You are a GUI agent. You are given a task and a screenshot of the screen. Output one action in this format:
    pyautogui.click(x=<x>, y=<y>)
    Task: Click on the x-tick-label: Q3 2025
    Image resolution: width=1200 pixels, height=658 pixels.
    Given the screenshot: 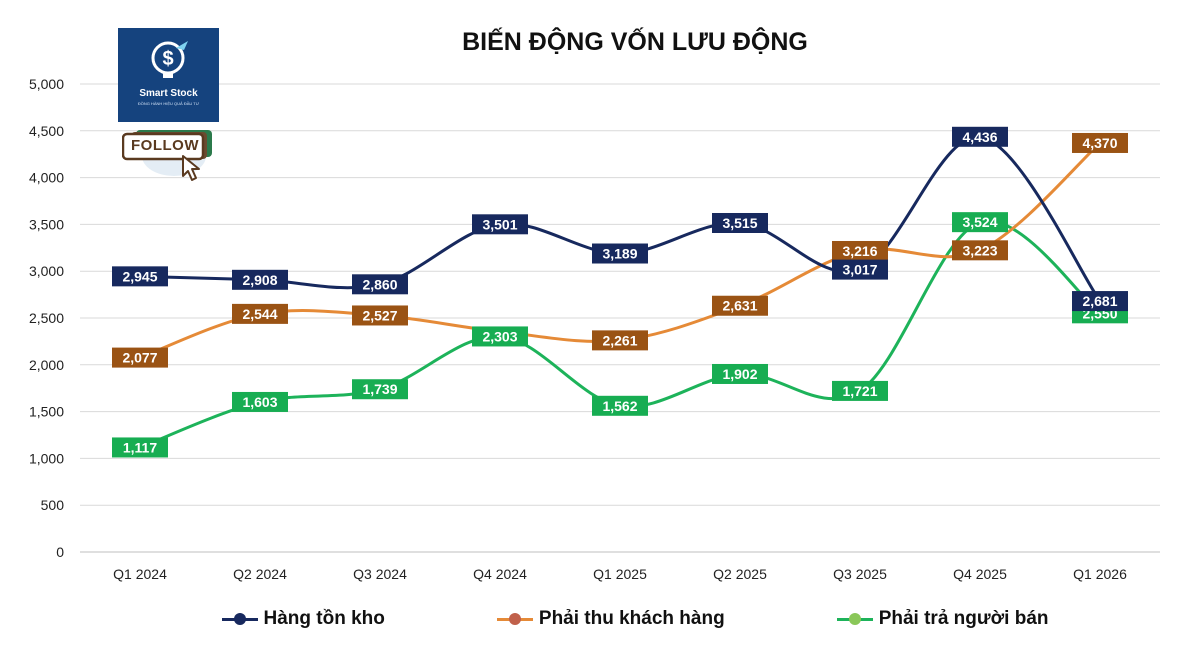 What is the action you would take?
    pyautogui.click(x=860, y=574)
    